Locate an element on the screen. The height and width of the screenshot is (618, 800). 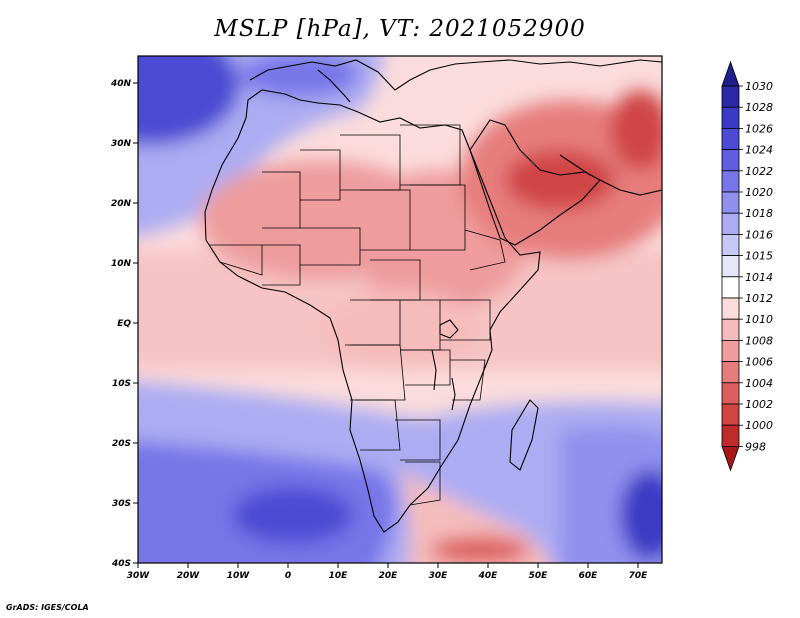
colorbar-label: 1014 is located at coordinates (759, 277).